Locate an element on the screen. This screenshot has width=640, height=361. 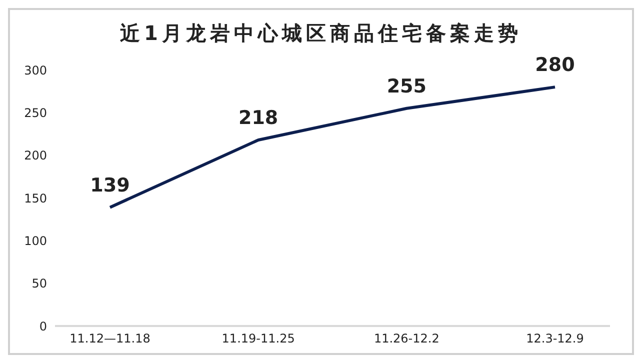
y-tick-label: 250 is located at coordinates (35, 113).